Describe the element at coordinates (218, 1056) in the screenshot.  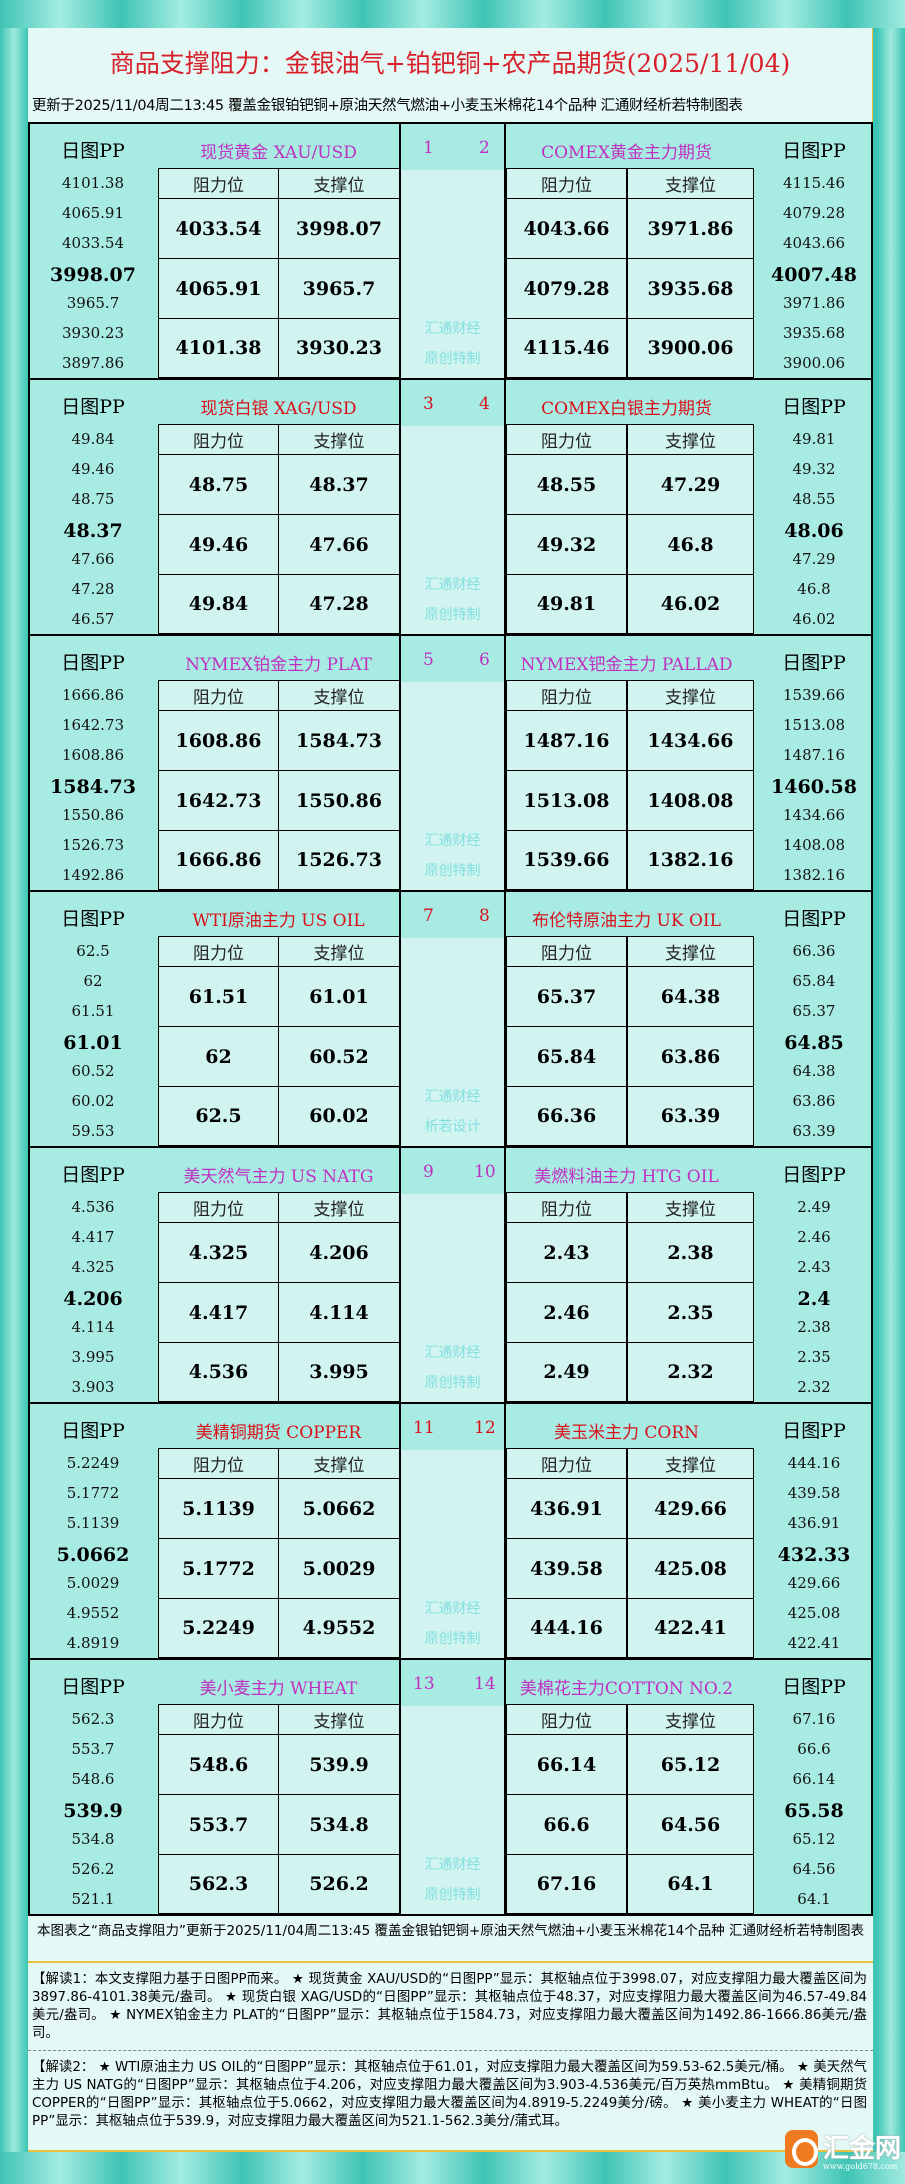
I see `resistance-value: 62` at that location.